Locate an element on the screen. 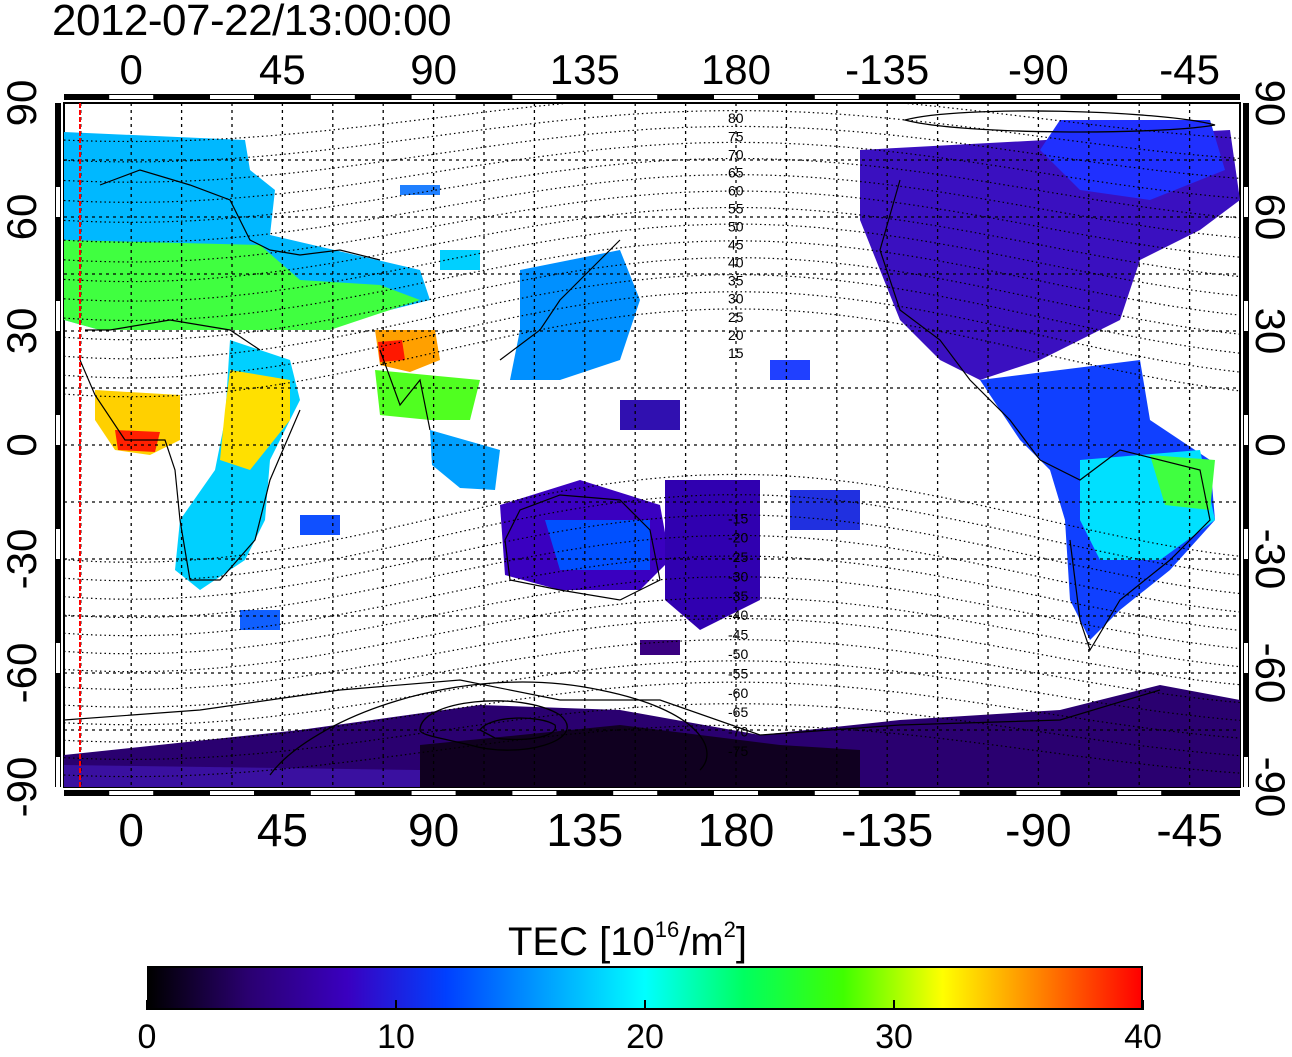 This screenshot has height=1057, width=1292. dip-contour-label: 25 is located at coordinates (736, 317).